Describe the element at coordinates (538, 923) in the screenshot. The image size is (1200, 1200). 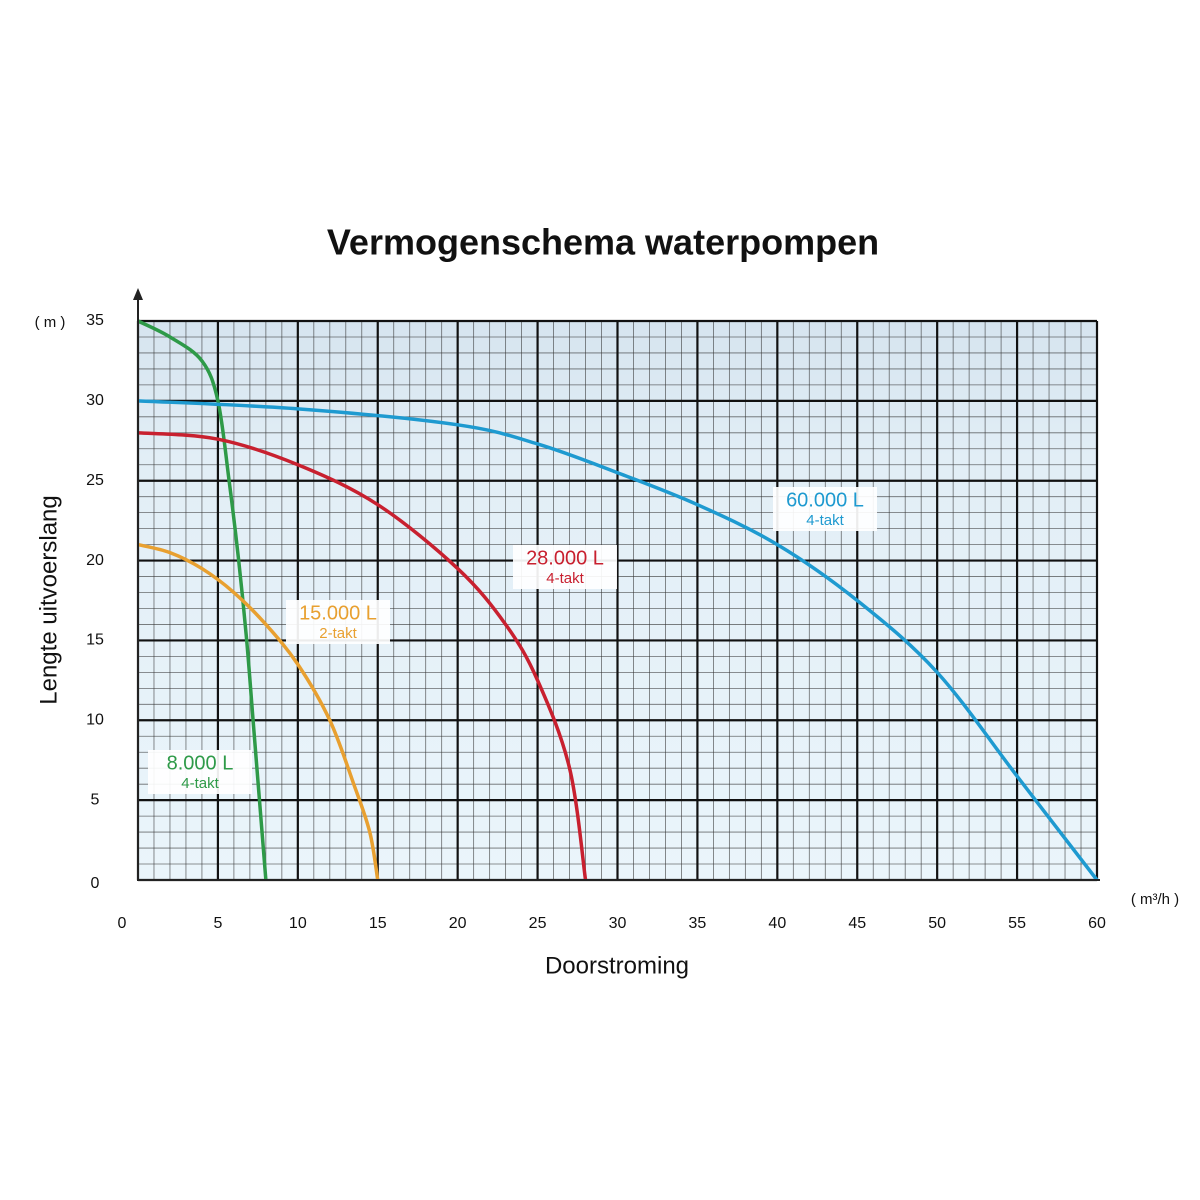
I see `x-tick-label: 25` at that location.